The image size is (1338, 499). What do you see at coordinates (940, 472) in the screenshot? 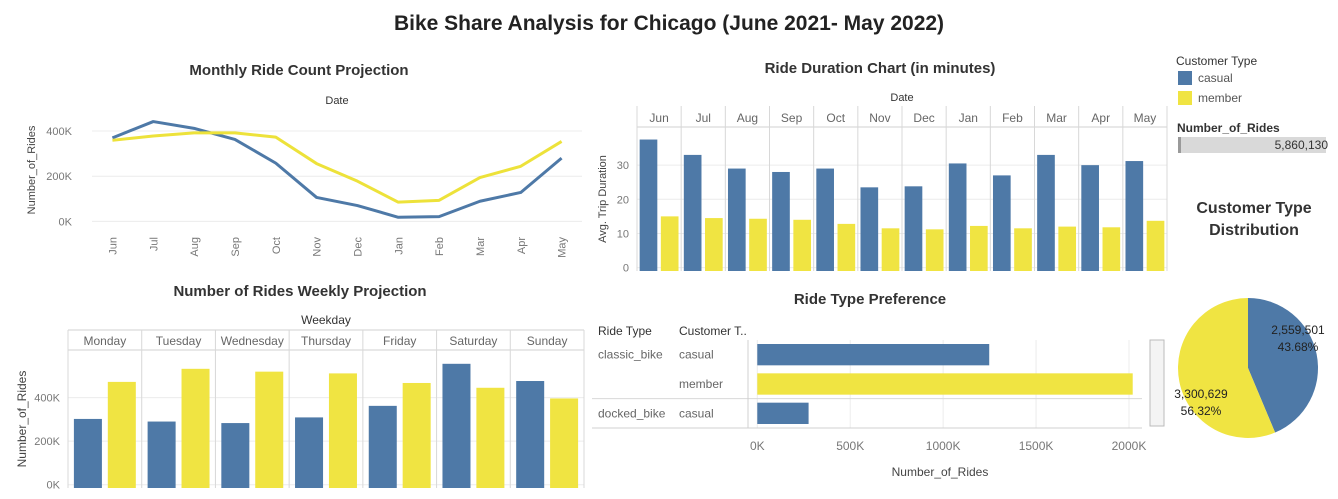
I see `ridetype-xlabel: Number_of_Rides` at bounding box center [940, 472].